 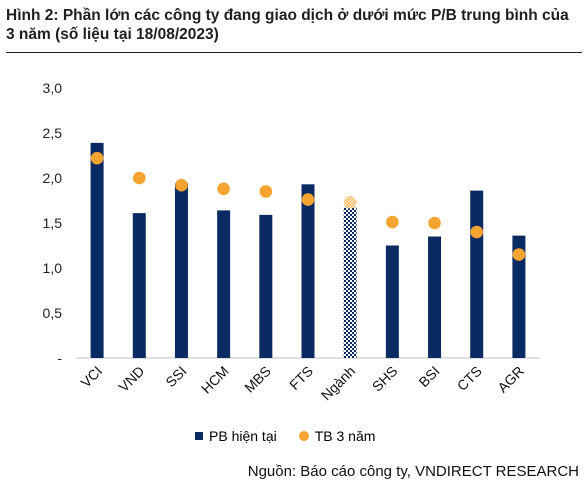 What do you see at coordinates (181, 185) in the screenshot?
I see `dot-ssi` at bounding box center [181, 185].